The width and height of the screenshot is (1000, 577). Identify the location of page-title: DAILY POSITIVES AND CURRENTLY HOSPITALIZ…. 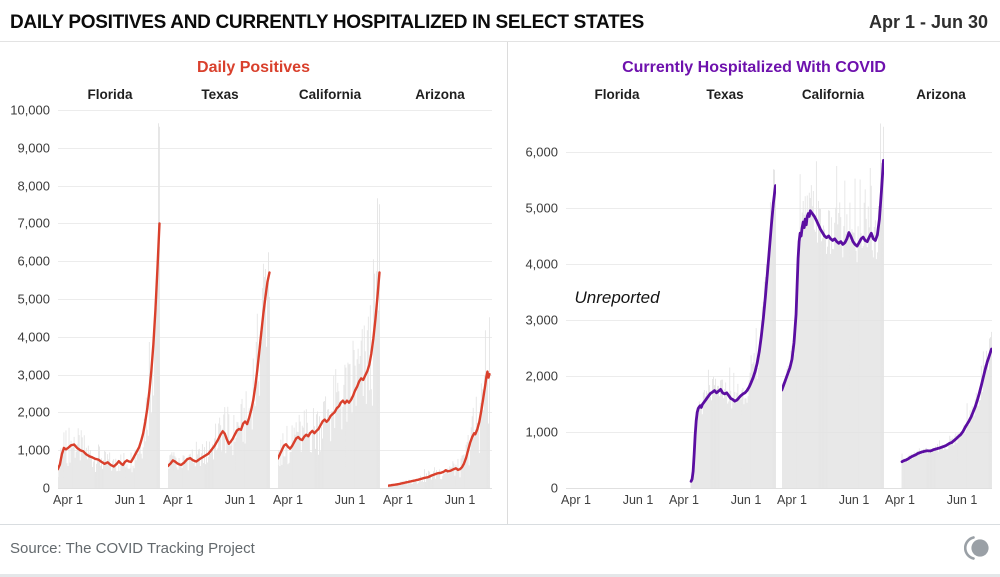
(327, 22).